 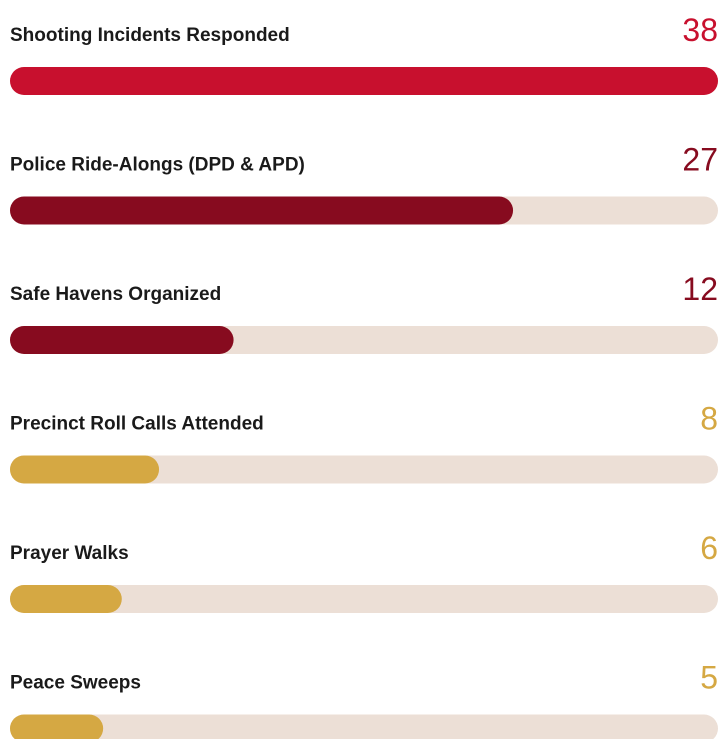 What do you see at coordinates (700, 160) in the screenshot?
I see `value-label: 27` at bounding box center [700, 160].